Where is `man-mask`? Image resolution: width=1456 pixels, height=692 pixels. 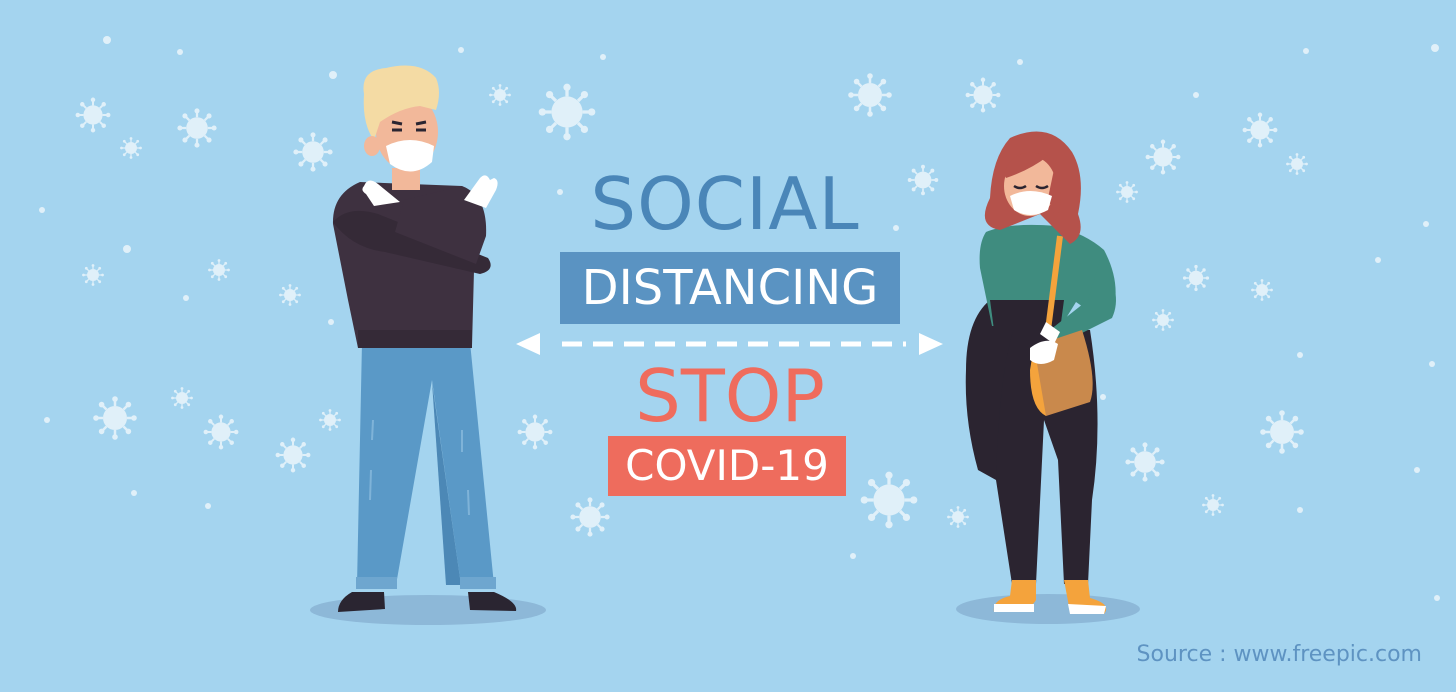
man-mask is located at coordinates (410, 156).